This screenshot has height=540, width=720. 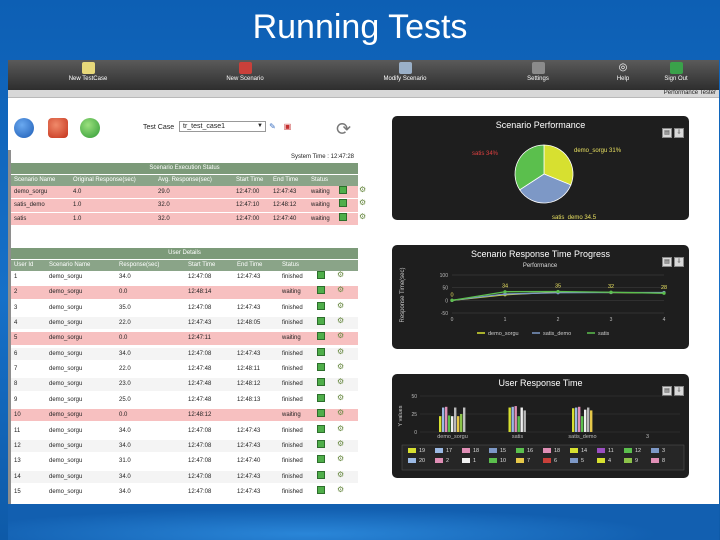 I want to click on legend-label: 6, so click(x=555, y=461).